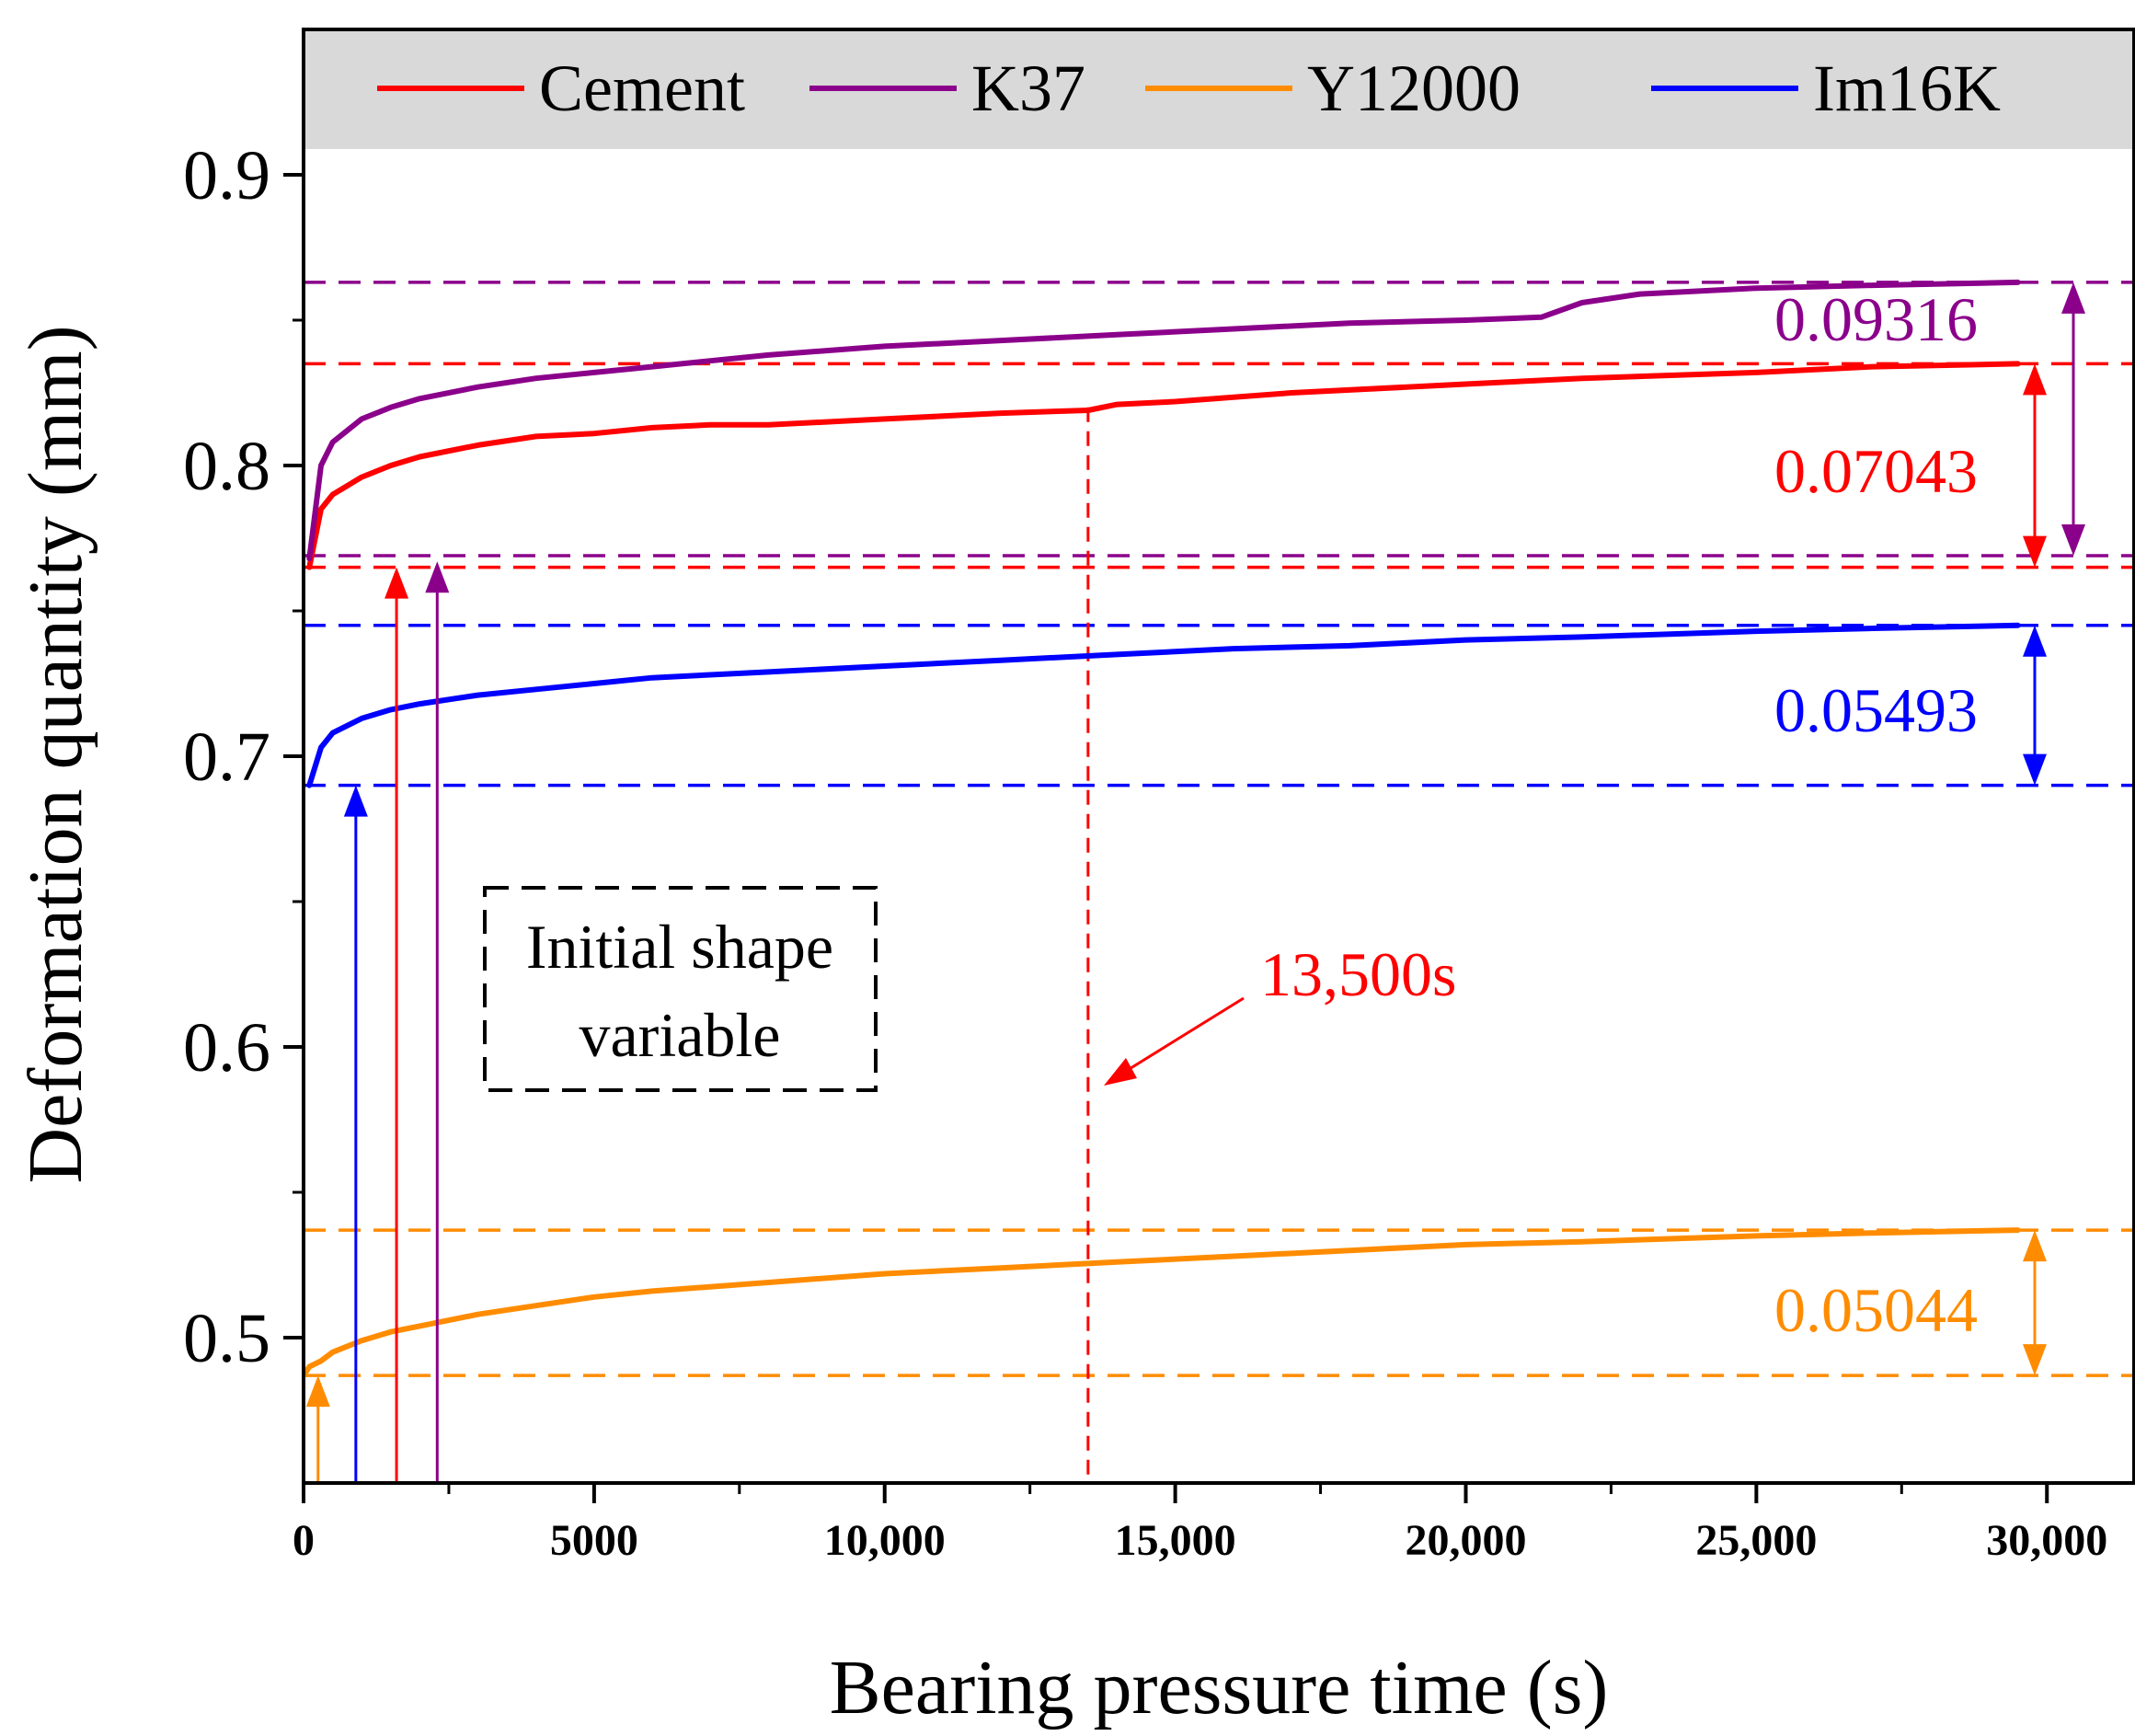 The image size is (2135, 1736). I want to click on annotation-k37: 0.09316, so click(1876, 319).